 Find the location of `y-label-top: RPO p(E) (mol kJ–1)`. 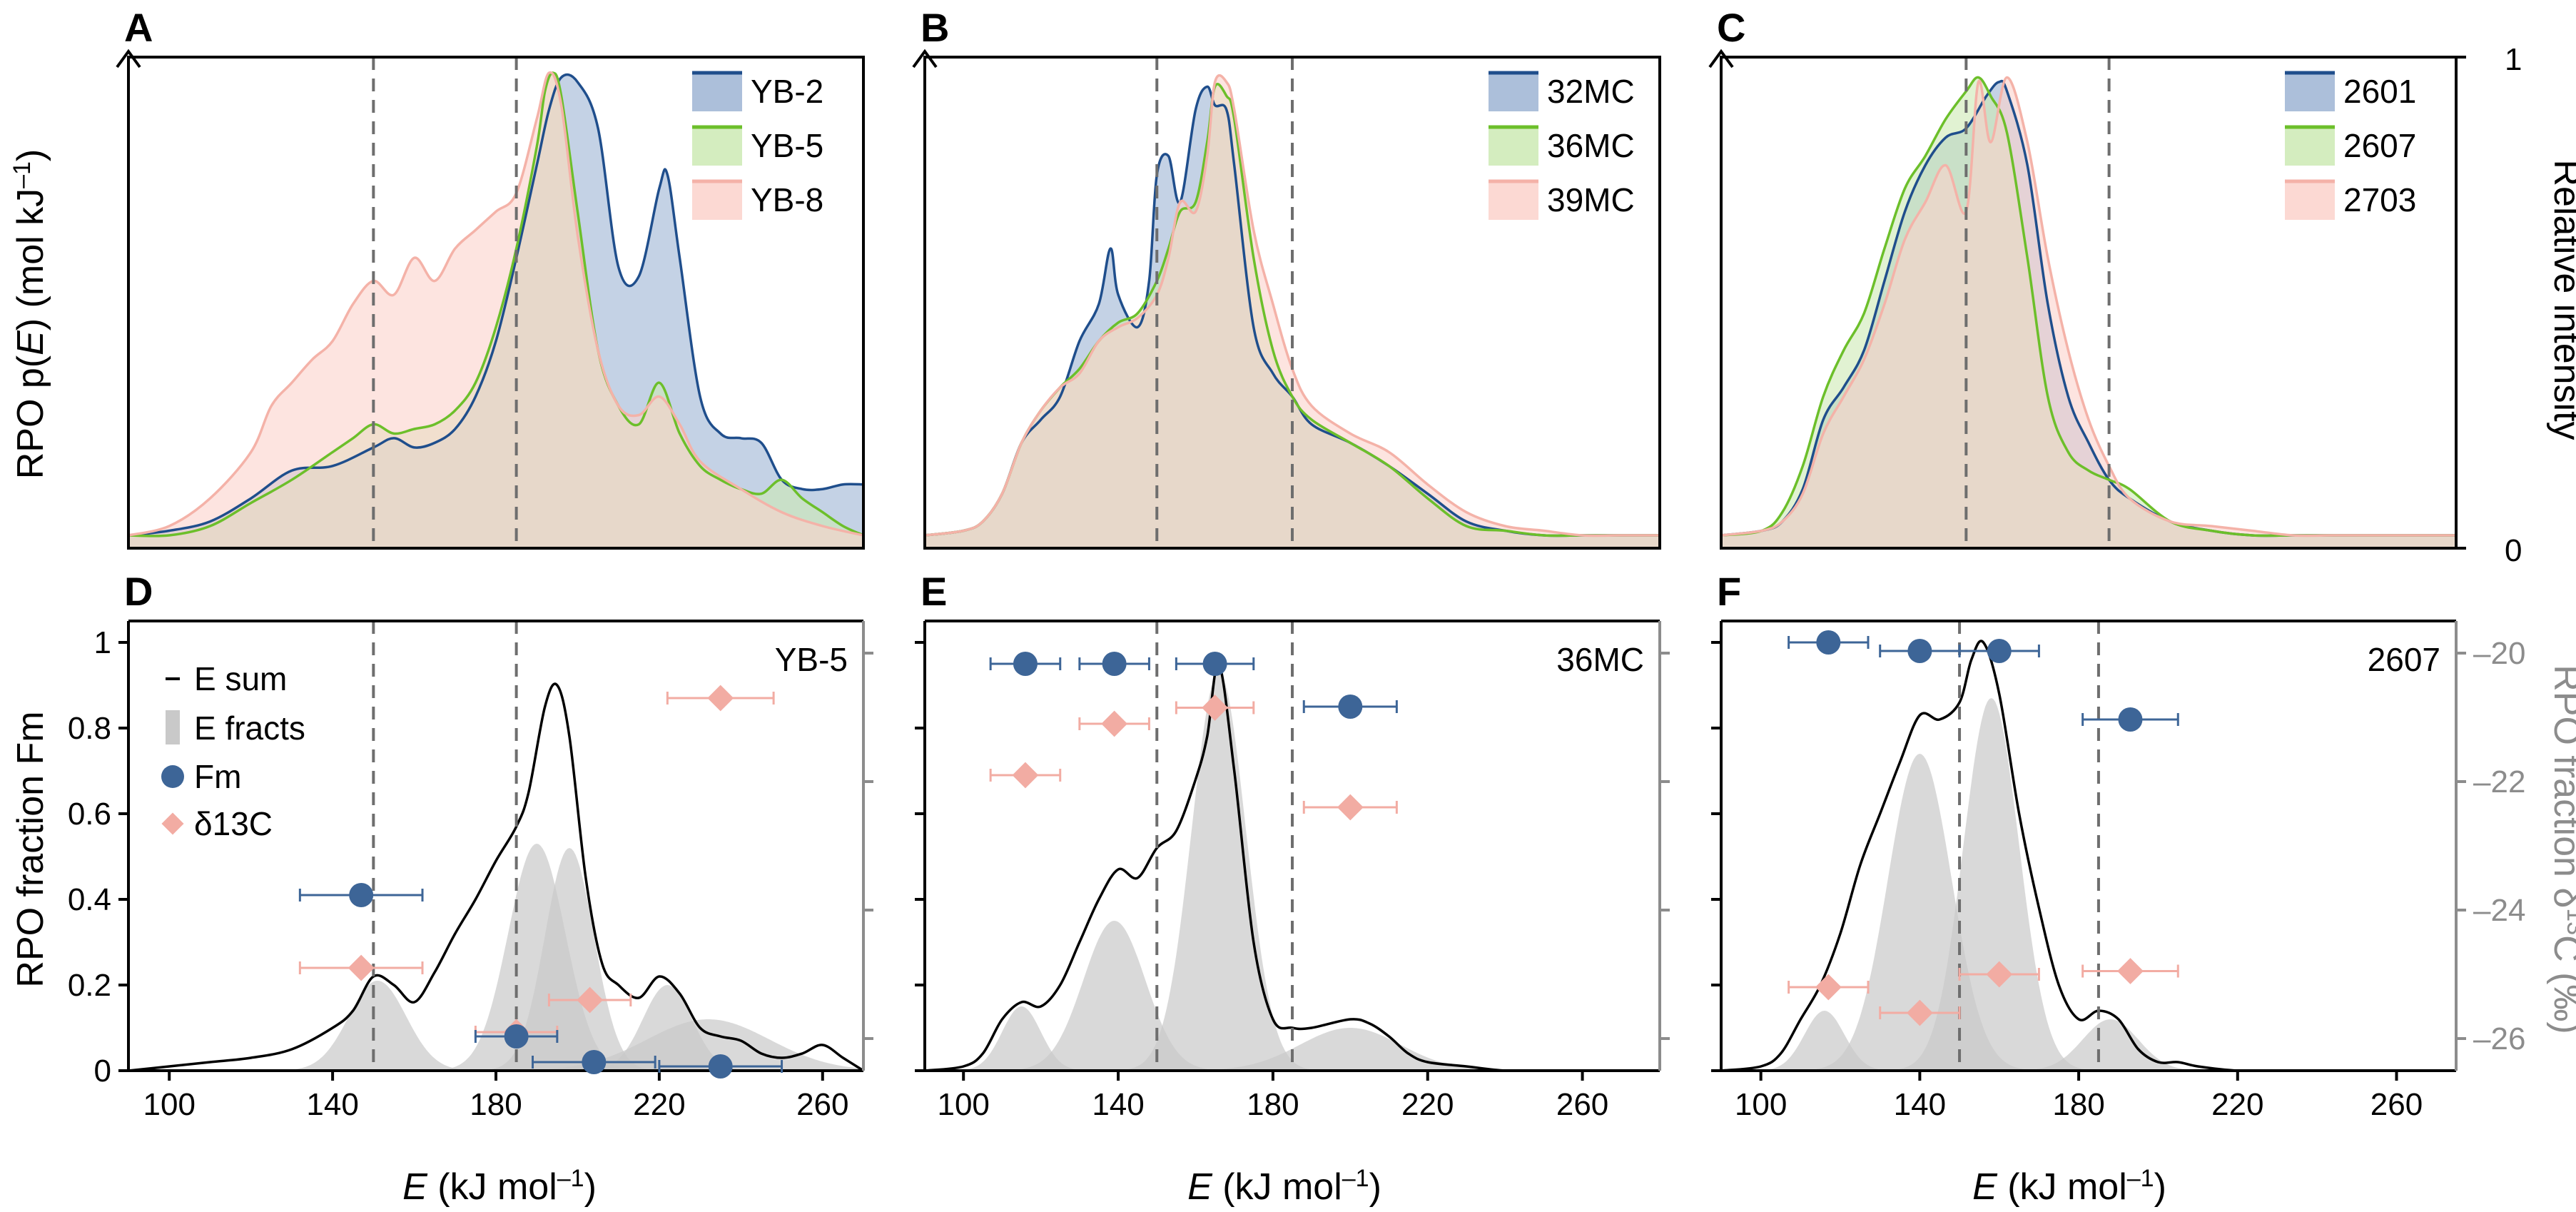

y-label-top: RPO p(E) (mol kJ–1) is located at coordinates (30, 314).